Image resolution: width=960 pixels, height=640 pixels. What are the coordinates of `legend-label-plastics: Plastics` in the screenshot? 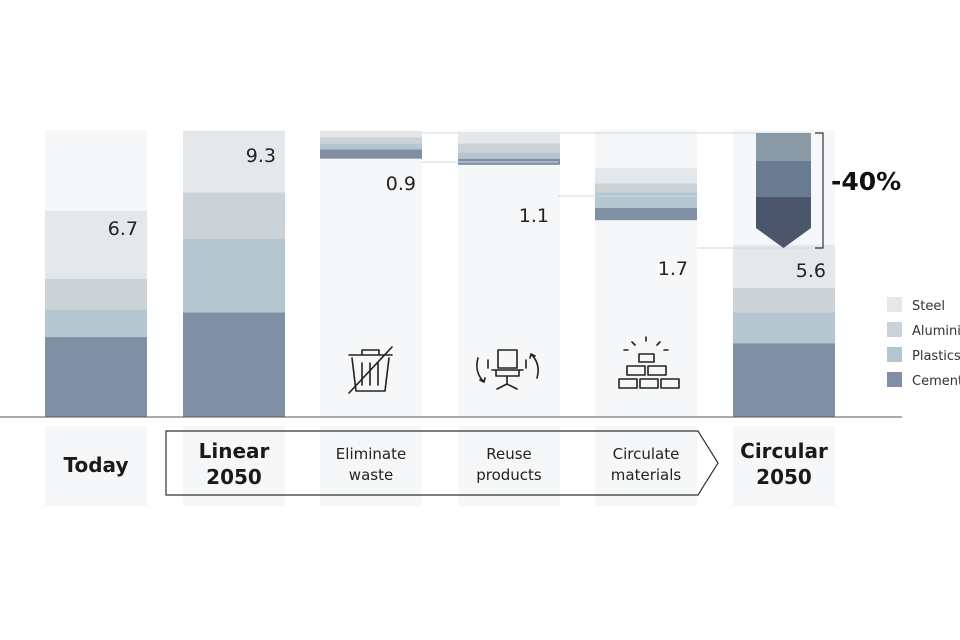 It's located at (936, 356).